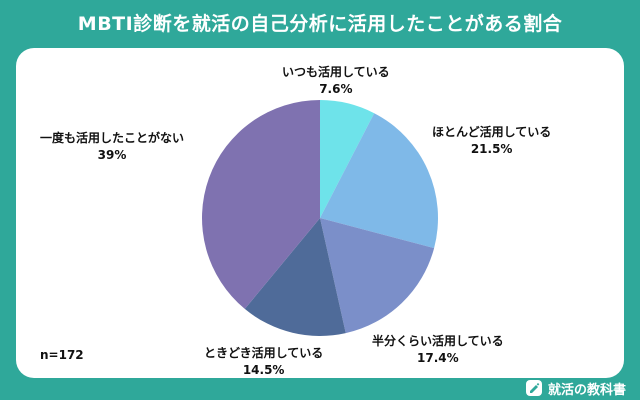  What do you see at coordinates (264, 353) in the screenshot?
I see `slice-label-sometimes-name: ときどき活用している` at bounding box center [264, 353].